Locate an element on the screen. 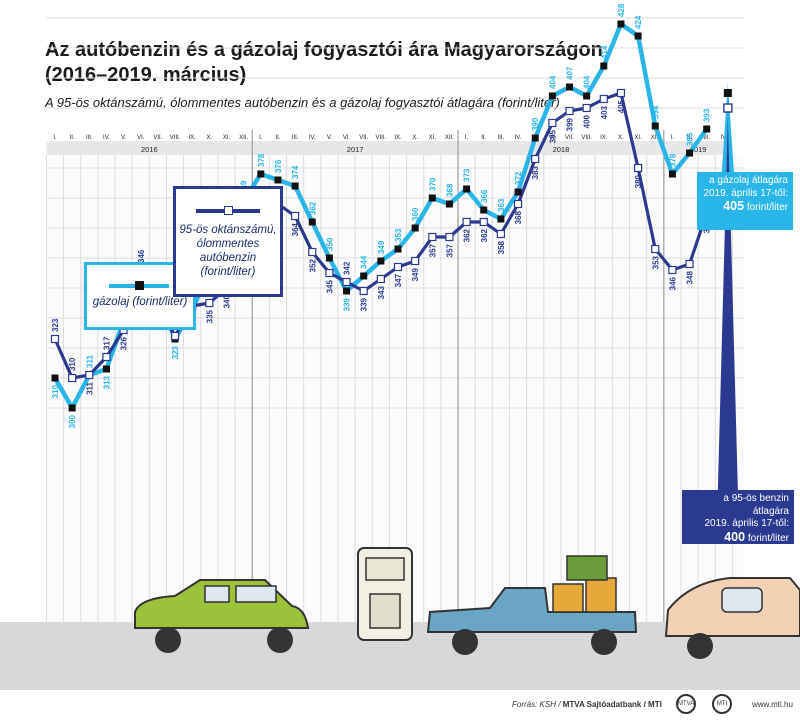 Image resolution: width=800 pixels, height=725 pixels. gasoil-value-label: 311 is located at coordinates (89, 361).